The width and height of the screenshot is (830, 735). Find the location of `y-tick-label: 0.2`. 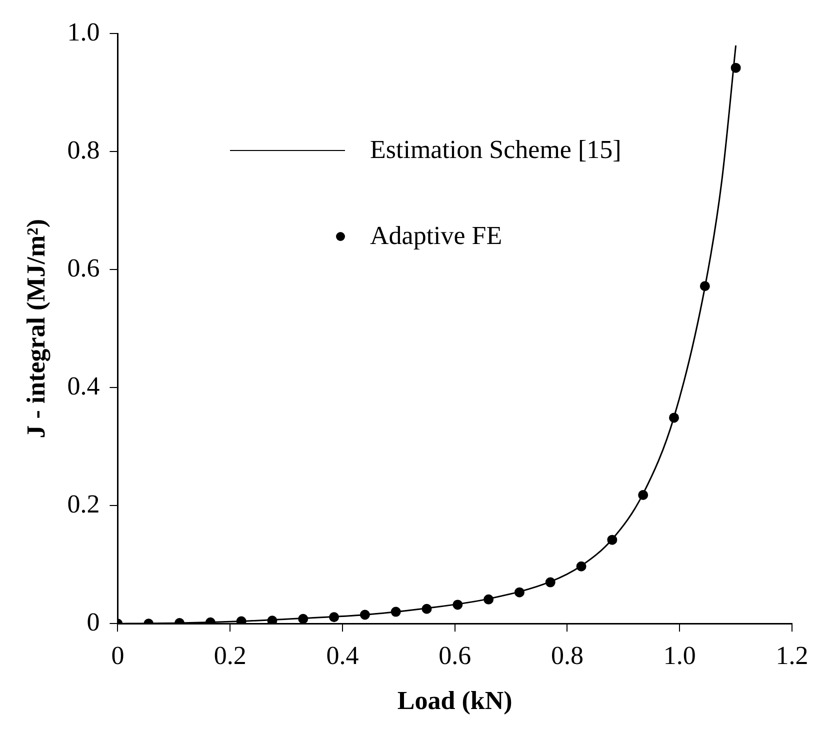

y-tick-label: 0.2 is located at coordinates (83, 503).